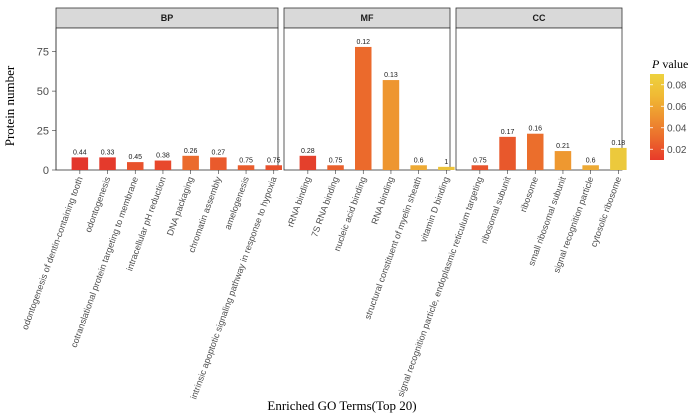 The height and width of the screenshot is (416, 700). What do you see at coordinates (434, 209) in the screenshot?
I see `x-tick-label: vitamin D binding` at bounding box center [434, 209].